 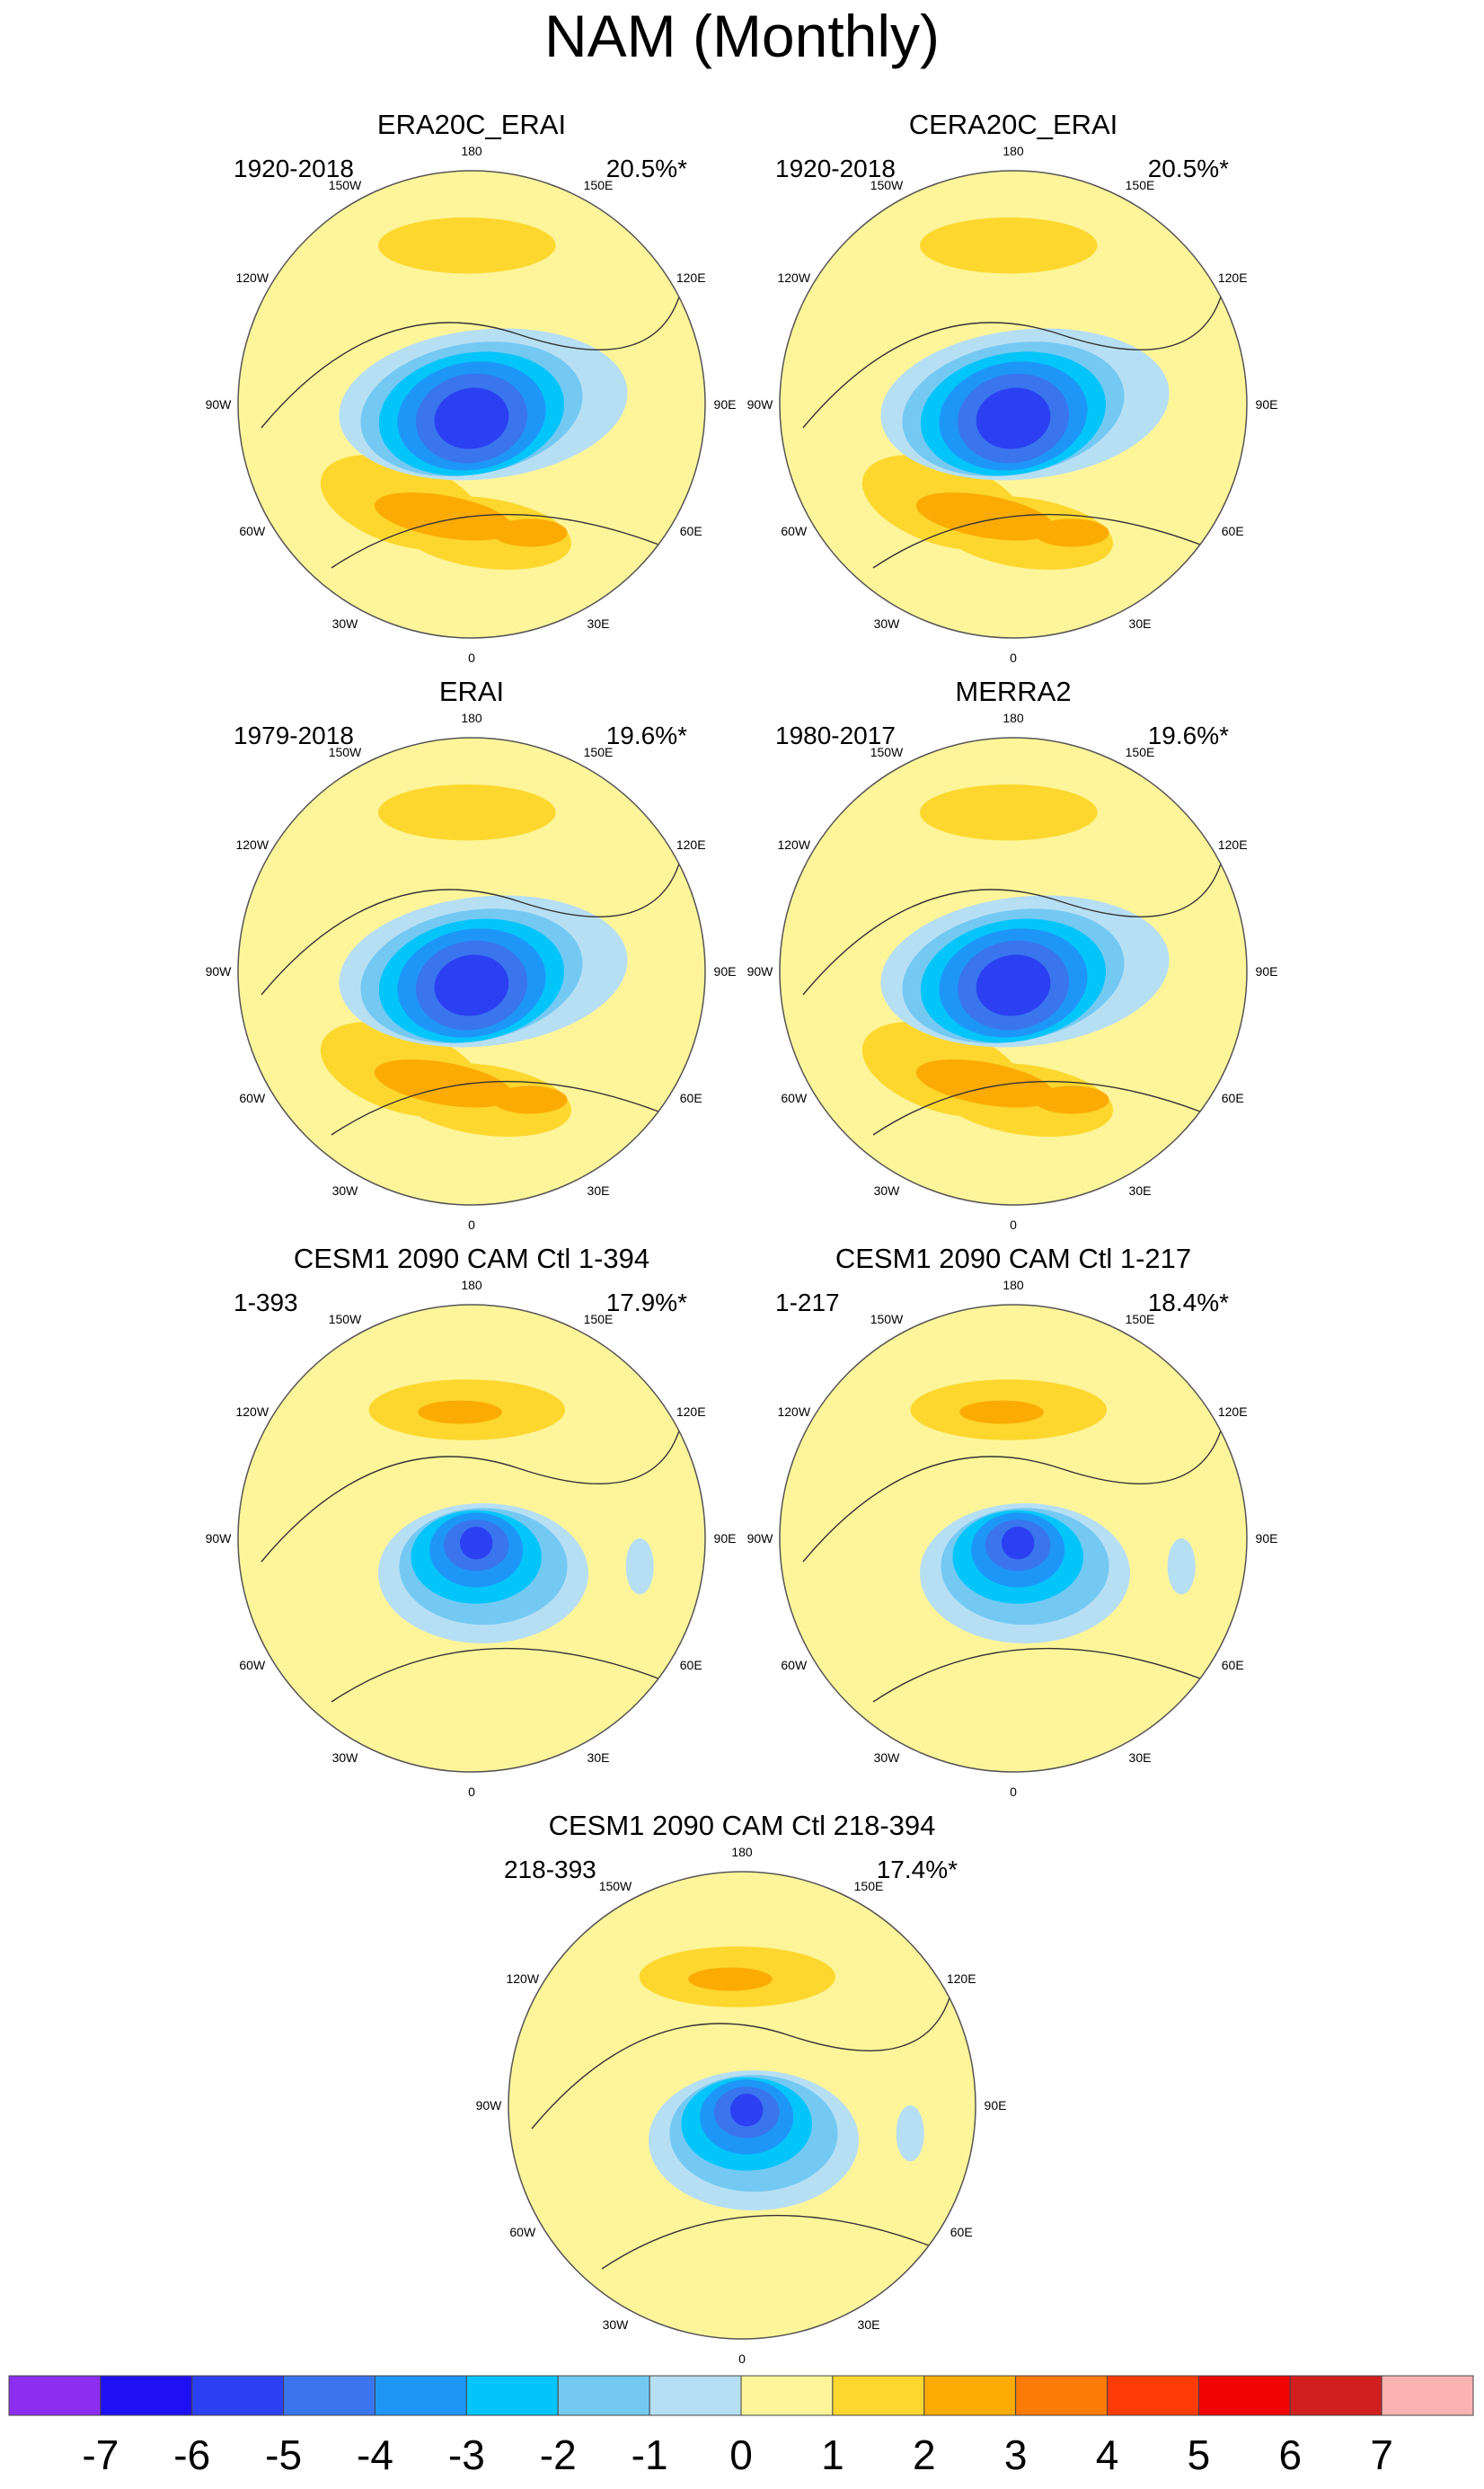 I want to click on colorbar-label: 7, so click(x=1381, y=2454).